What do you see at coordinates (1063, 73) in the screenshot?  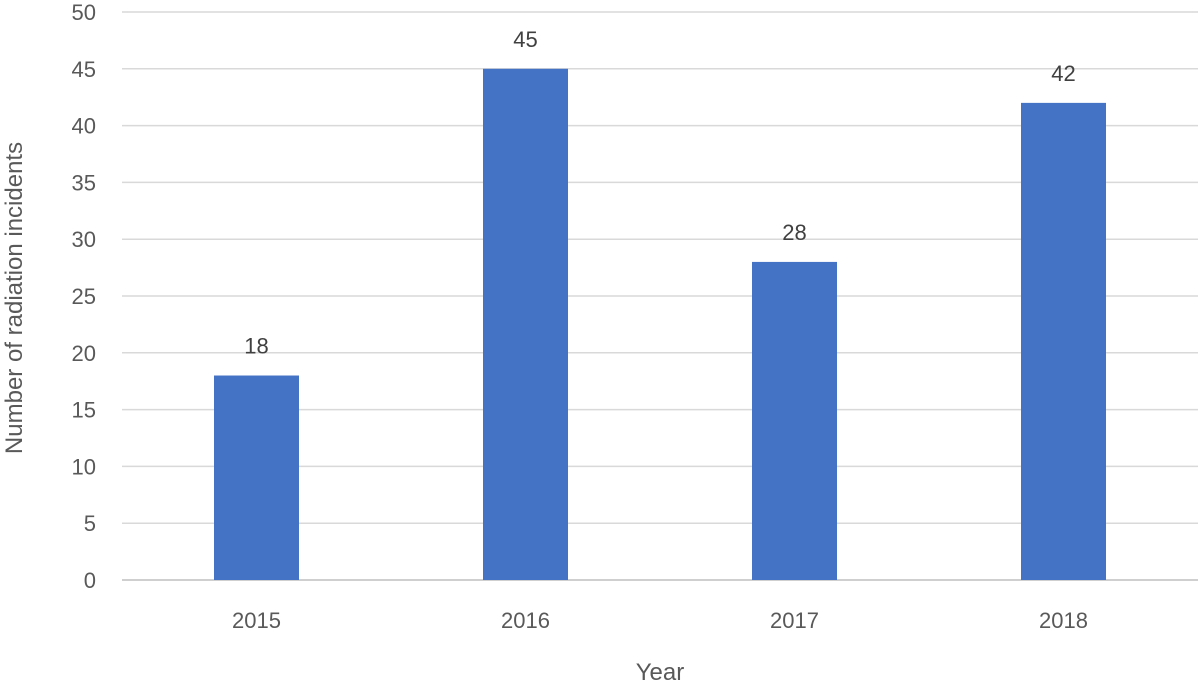 I see `data-label: 42` at bounding box center [1063, 73].